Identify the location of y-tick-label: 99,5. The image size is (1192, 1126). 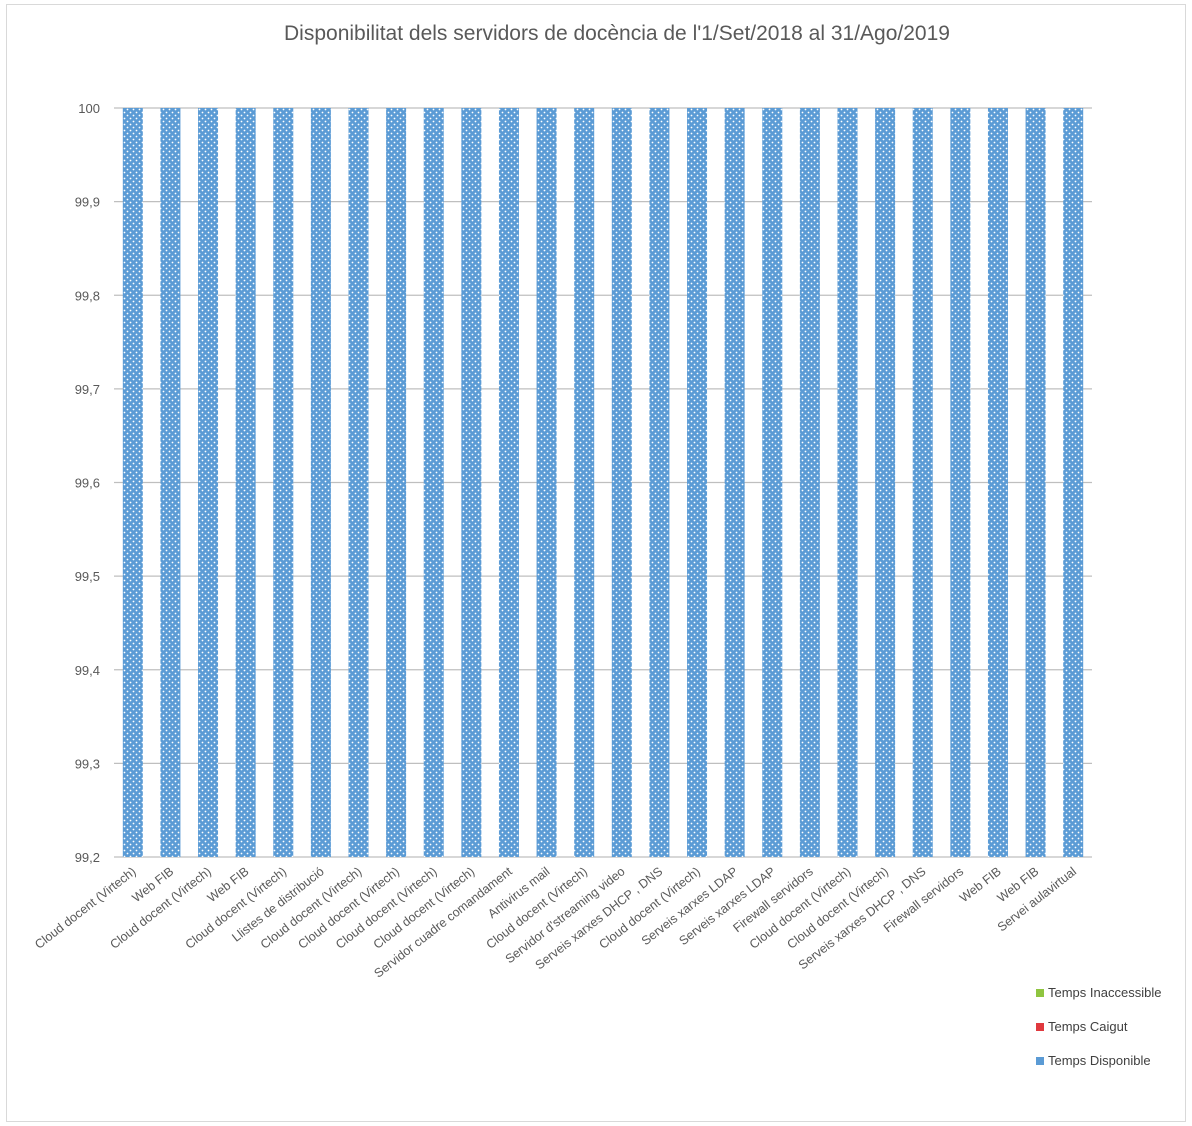
(87, 576).